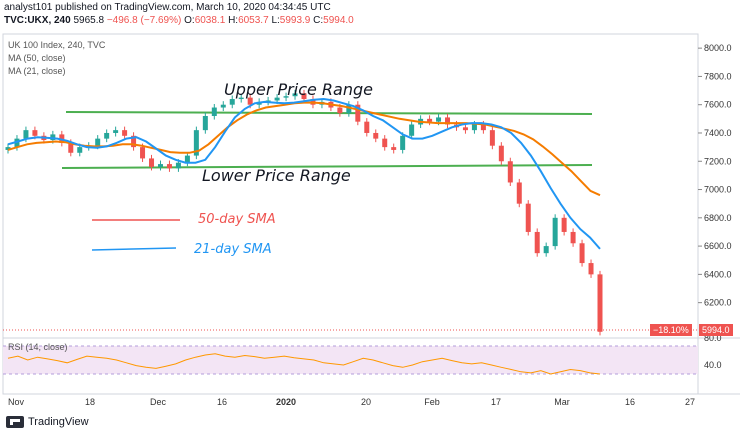 The height and width of the screenshot is (438, 740). I want to click on sma21-label: 21-day SMA, so click(233, 249).